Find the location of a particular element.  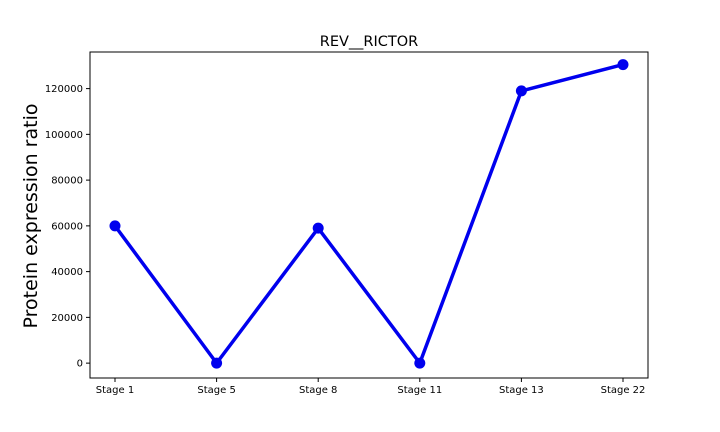

y-axis-label: Protein expression ratio is located at coordinates (31, 216).